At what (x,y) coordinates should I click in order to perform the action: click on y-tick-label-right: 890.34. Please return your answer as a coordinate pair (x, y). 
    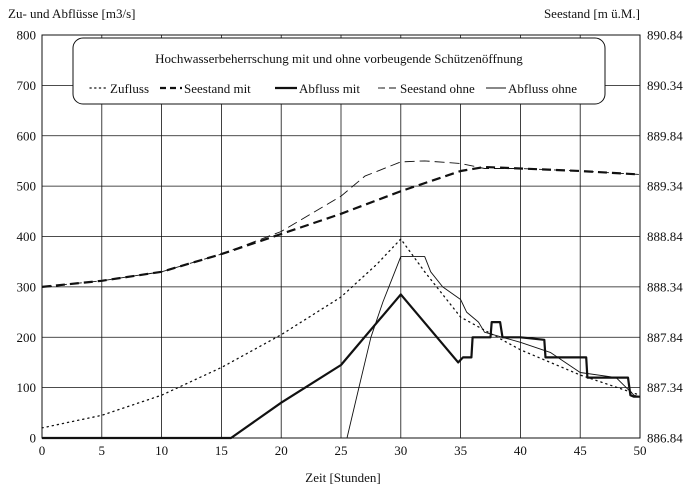
    Looking at the image, I should click on (665, 85).